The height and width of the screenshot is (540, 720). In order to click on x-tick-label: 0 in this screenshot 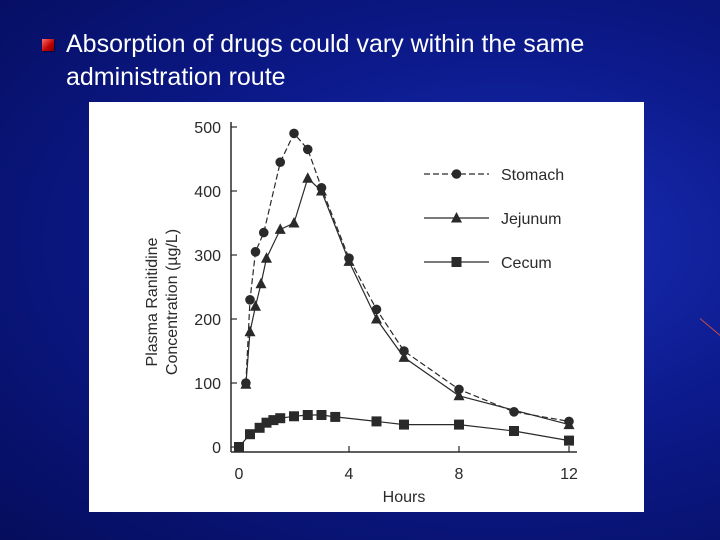, I will do `click(239, 474)`.